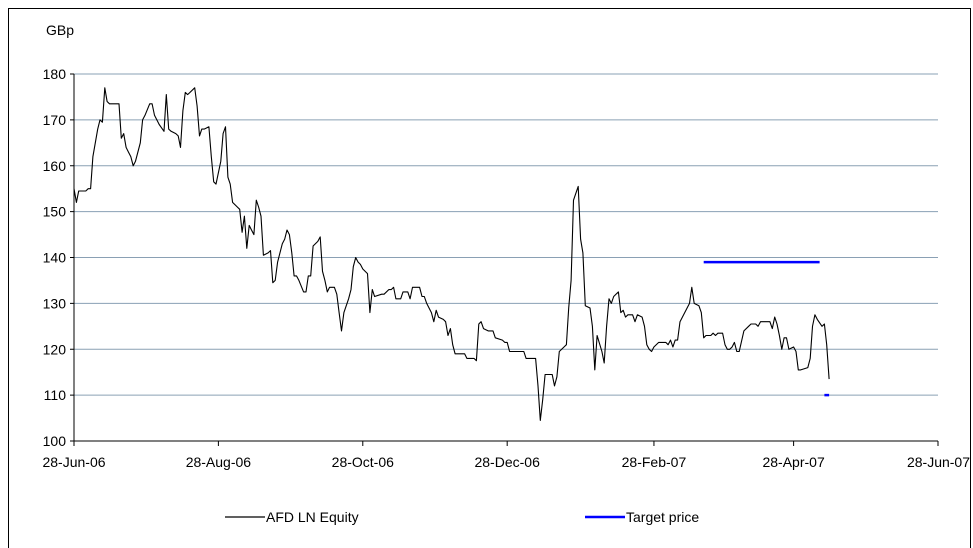 The height and width of the screenshot is (548, 973). Describe the element at coordinates (938, 462) in the screenshot. I see `x-tick-label-6: 28-Jun-07` at that location.